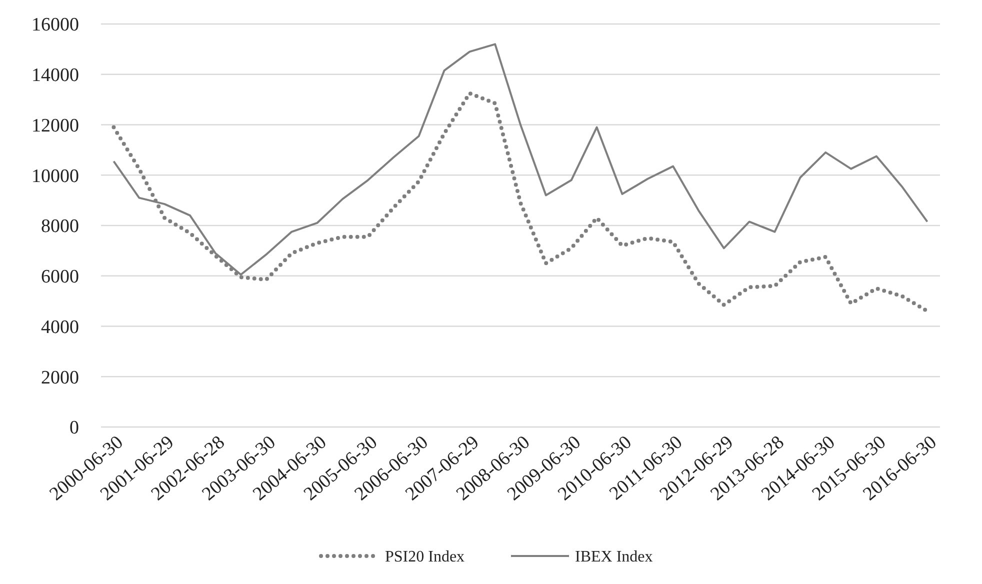 The image size is (982, 584). Describe the element at coordinates (60, 277) in the screenshot. I see `y-tick-label: 6000` at that location.